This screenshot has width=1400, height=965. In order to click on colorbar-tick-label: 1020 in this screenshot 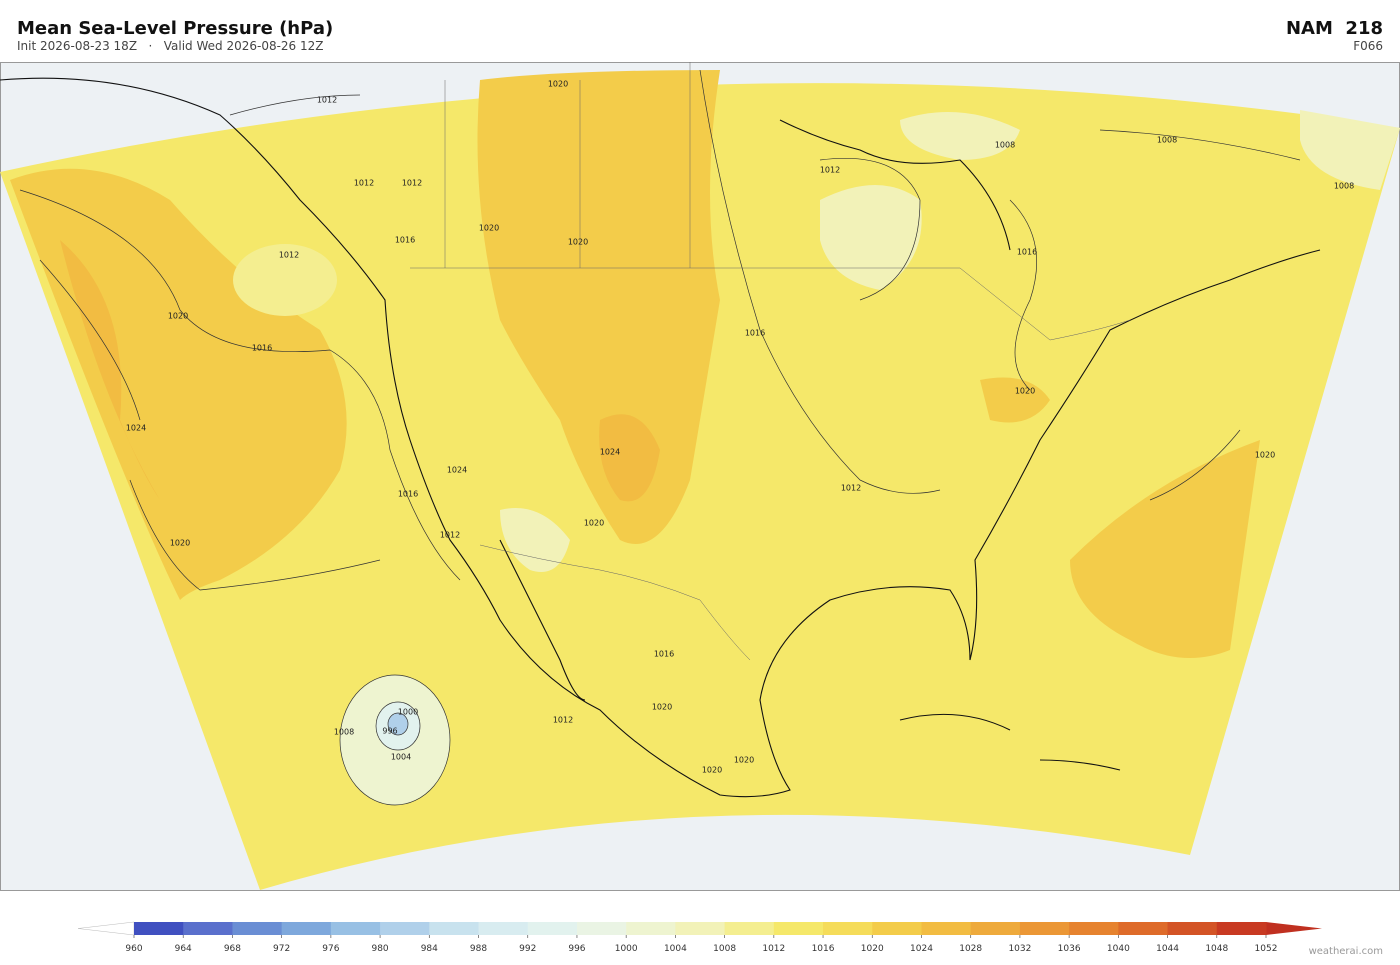, I will do `click(872, 949)`.